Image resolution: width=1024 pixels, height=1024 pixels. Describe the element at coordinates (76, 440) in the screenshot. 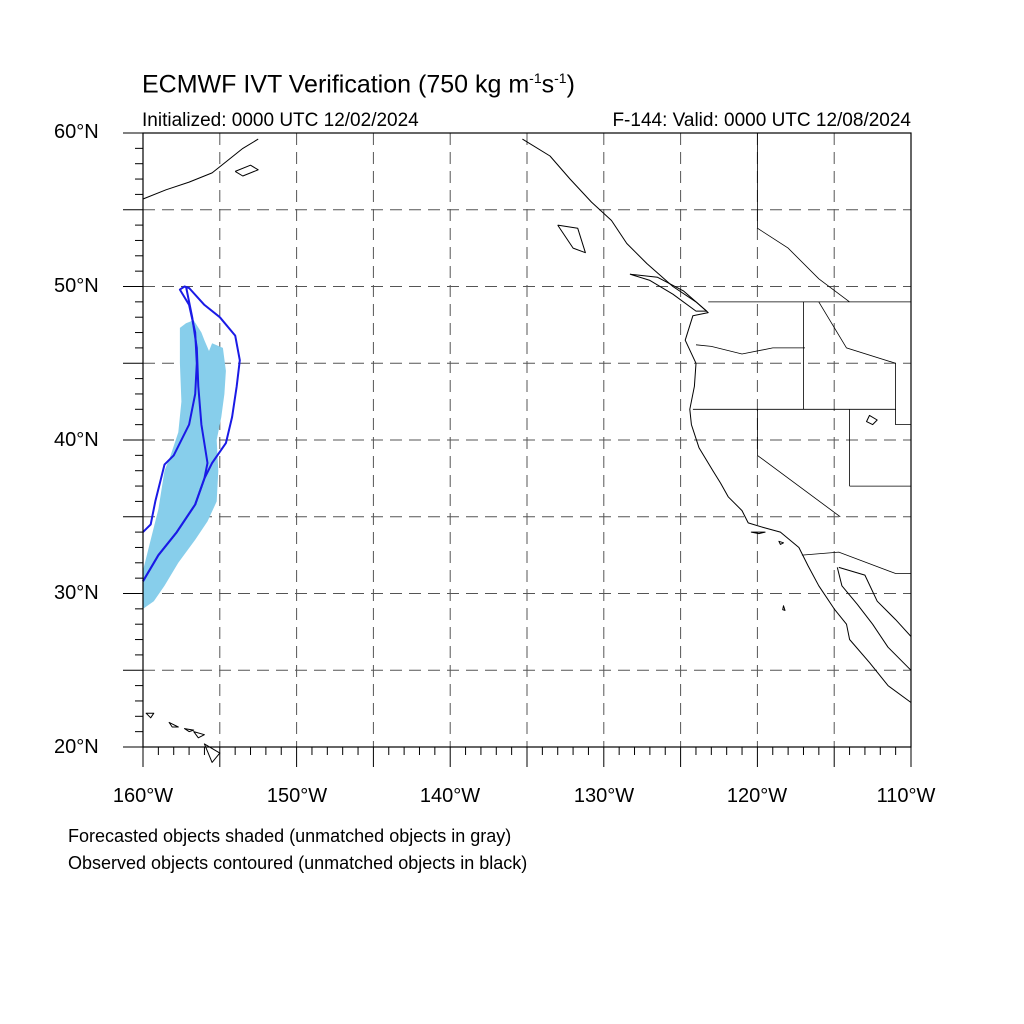

I see `lat-label-40n: 40°N` at that location.